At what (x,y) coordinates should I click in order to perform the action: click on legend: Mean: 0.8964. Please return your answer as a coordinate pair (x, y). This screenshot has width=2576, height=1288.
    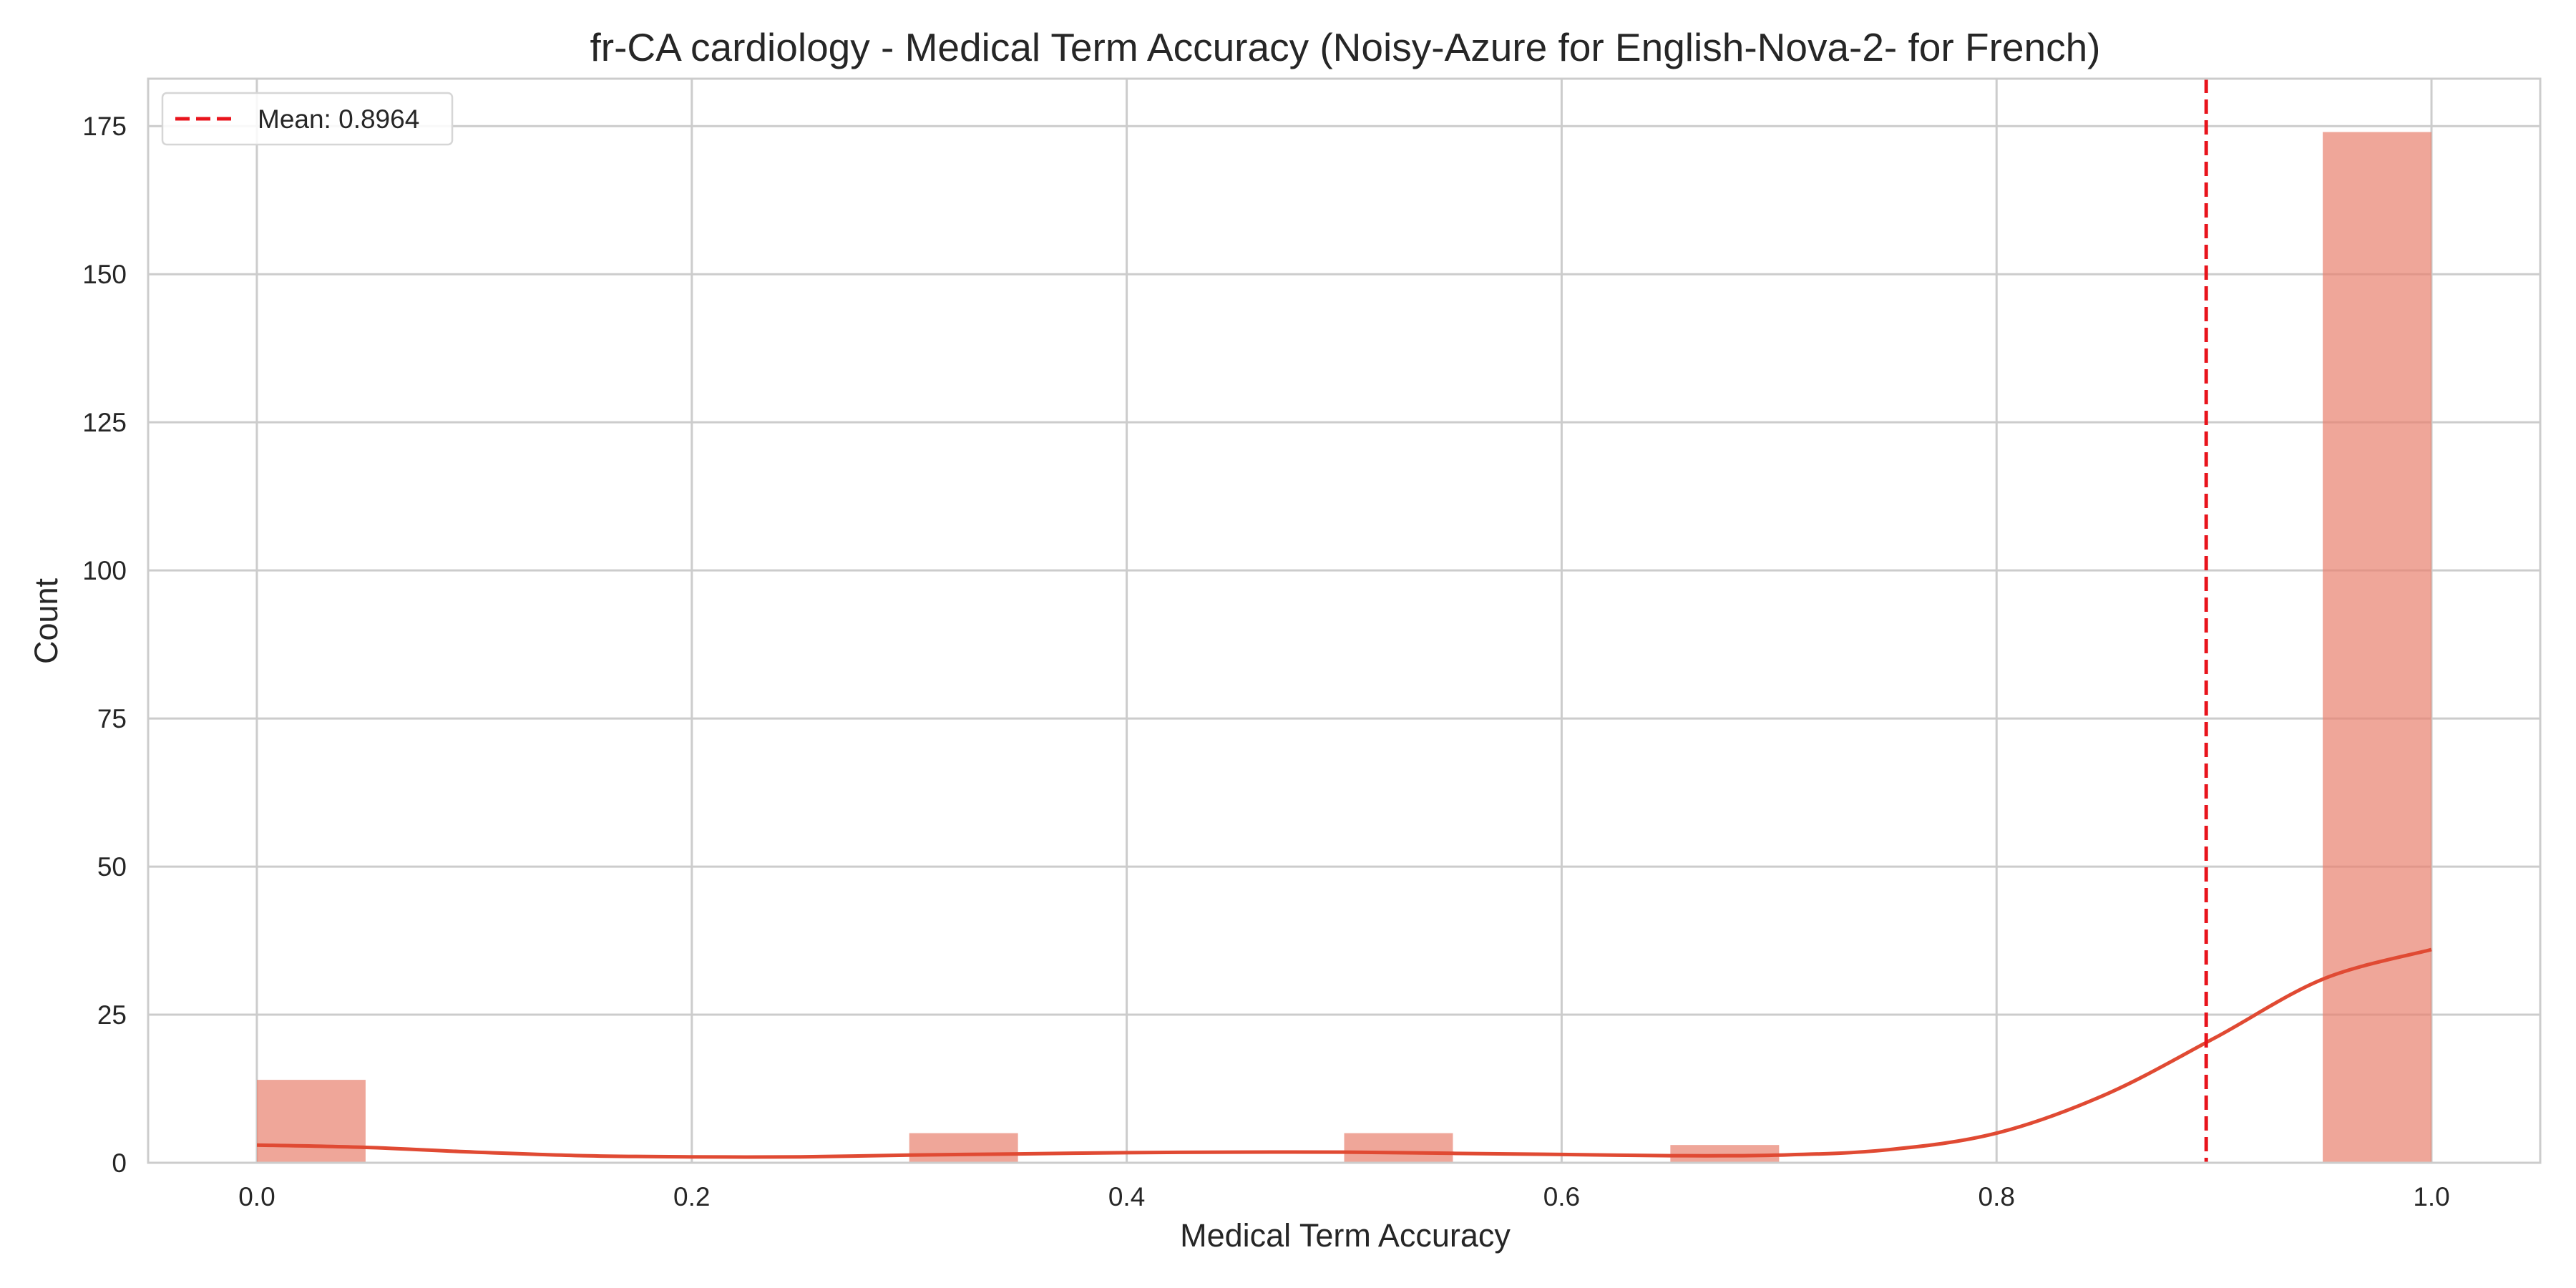
    Looking at the image, I should click on (307, 119).